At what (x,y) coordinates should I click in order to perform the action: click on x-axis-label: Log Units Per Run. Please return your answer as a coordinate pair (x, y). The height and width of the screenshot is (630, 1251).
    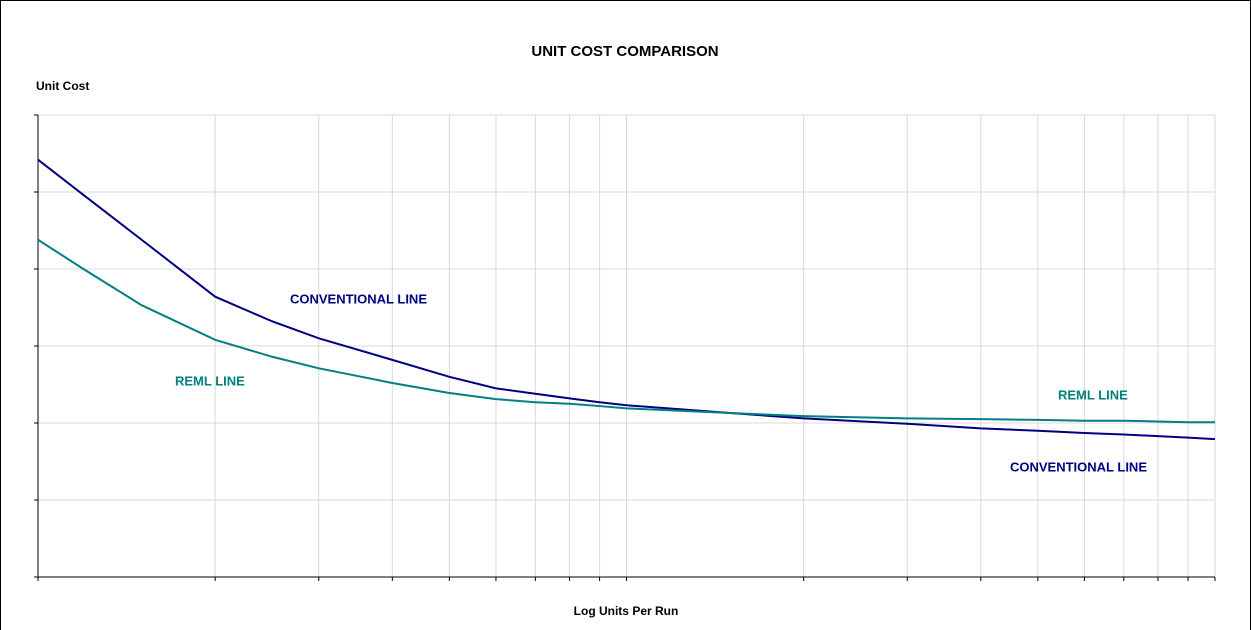
    Looking at the image, I should click on (626, 611).